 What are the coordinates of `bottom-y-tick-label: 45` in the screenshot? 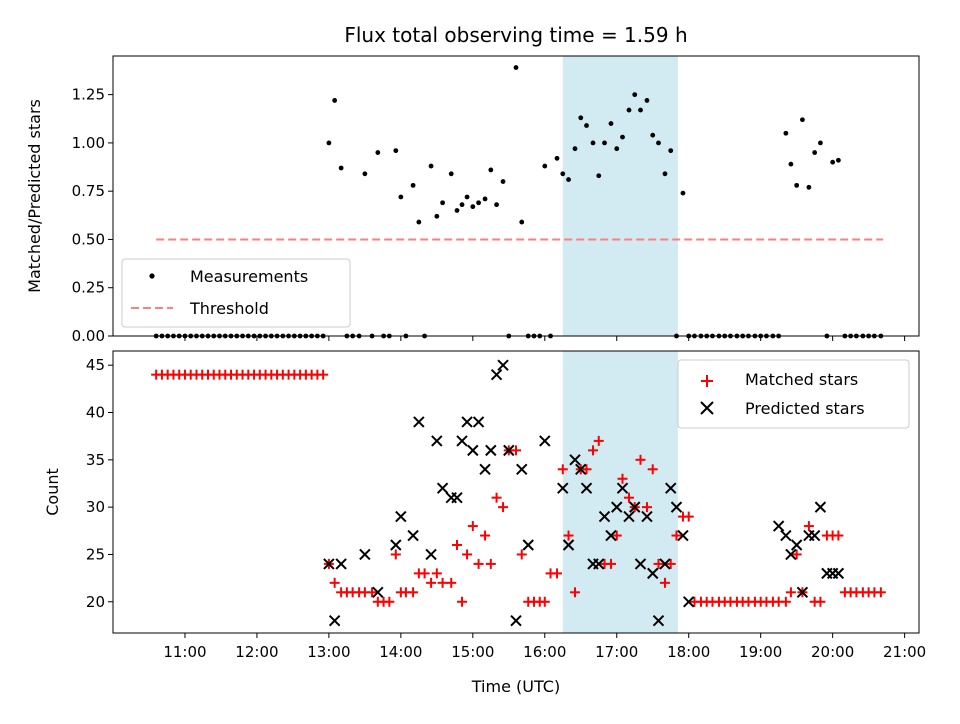 It's located at (95, 365).